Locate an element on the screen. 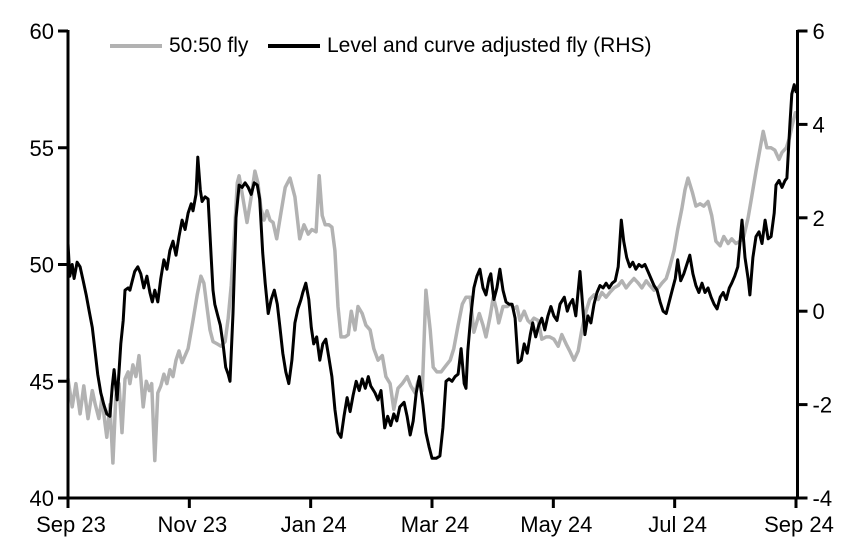 The height and width of the screenshot is (551, 852). x-axis-tick-label: Jan 24 is located at coordinates (314, 524).